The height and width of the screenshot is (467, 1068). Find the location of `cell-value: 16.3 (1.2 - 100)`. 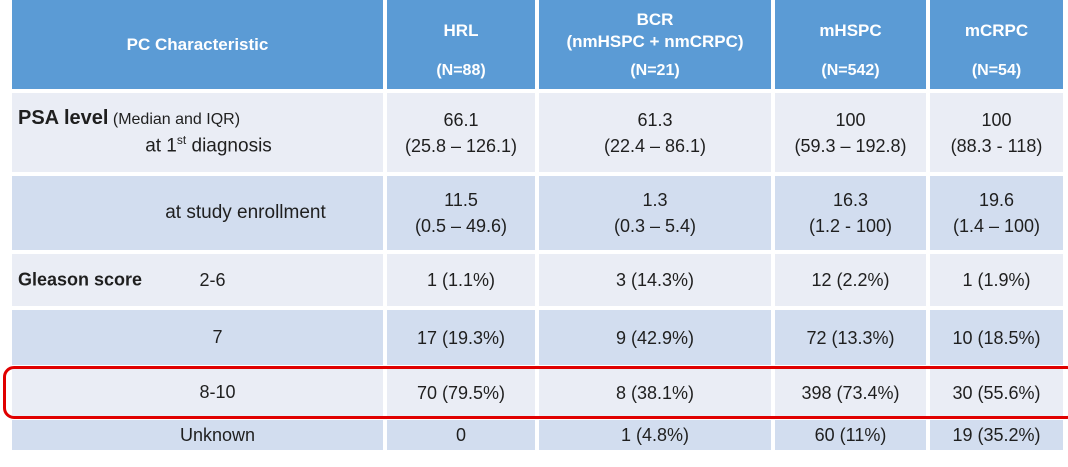

cell-value: 16.3 (1.2 - 100) is located at coordinates (850, 213).